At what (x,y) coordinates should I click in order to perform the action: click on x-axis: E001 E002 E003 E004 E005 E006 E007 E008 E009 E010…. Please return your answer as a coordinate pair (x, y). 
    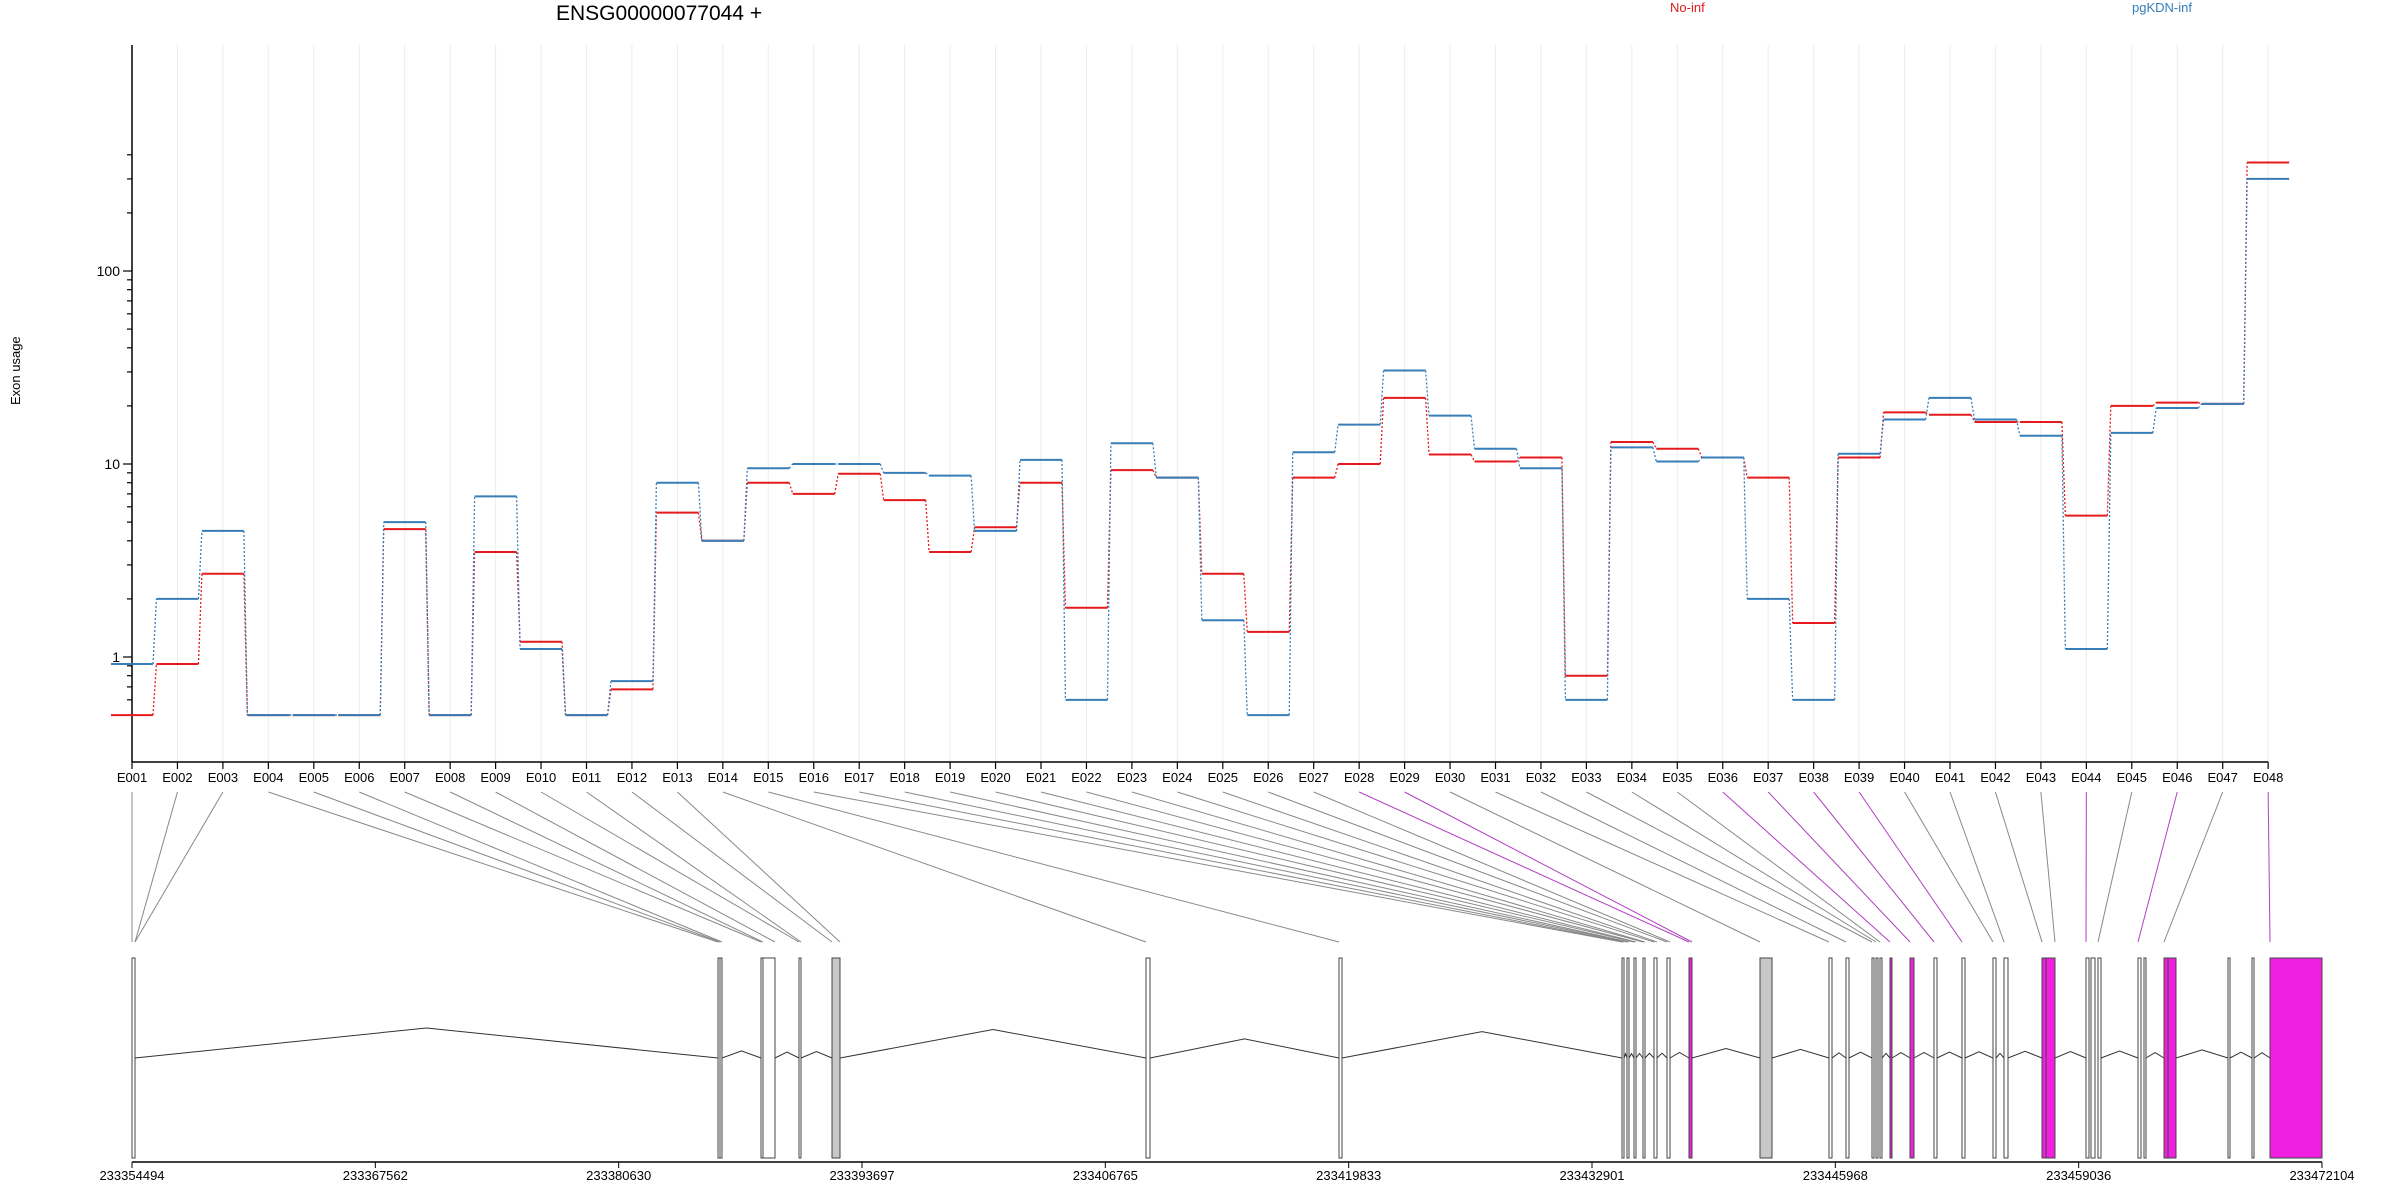
    Looking at the image, I should click on (1200, 773).